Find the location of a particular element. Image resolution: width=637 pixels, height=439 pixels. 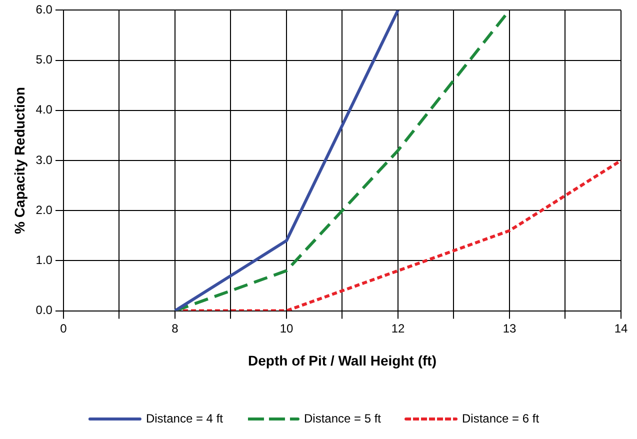

y-tick-label: 2.0 is located at coordinates (44, 209).